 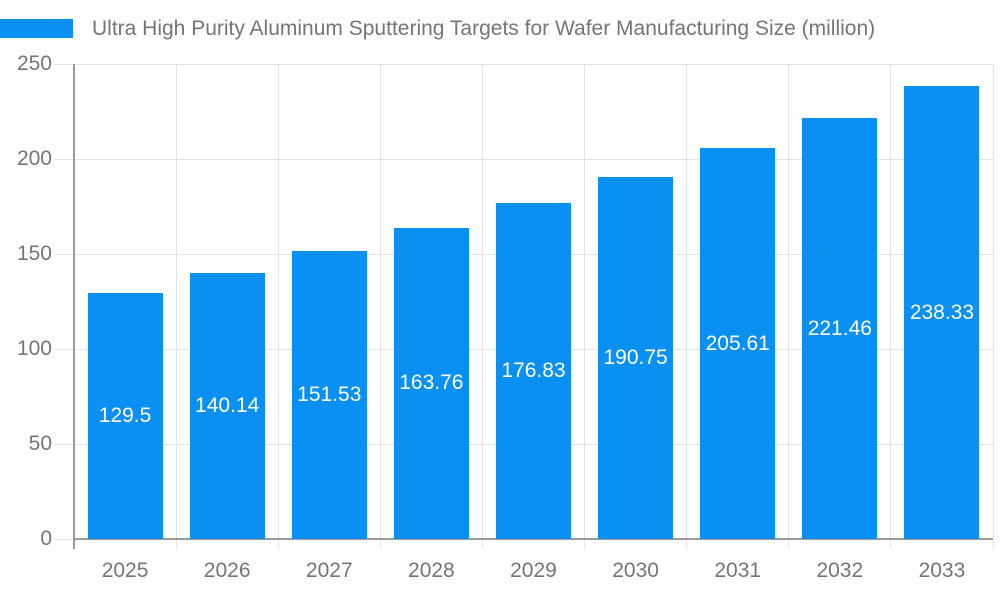 I want to click on bar-value-label: 151.53, so click(x=329, y=395).